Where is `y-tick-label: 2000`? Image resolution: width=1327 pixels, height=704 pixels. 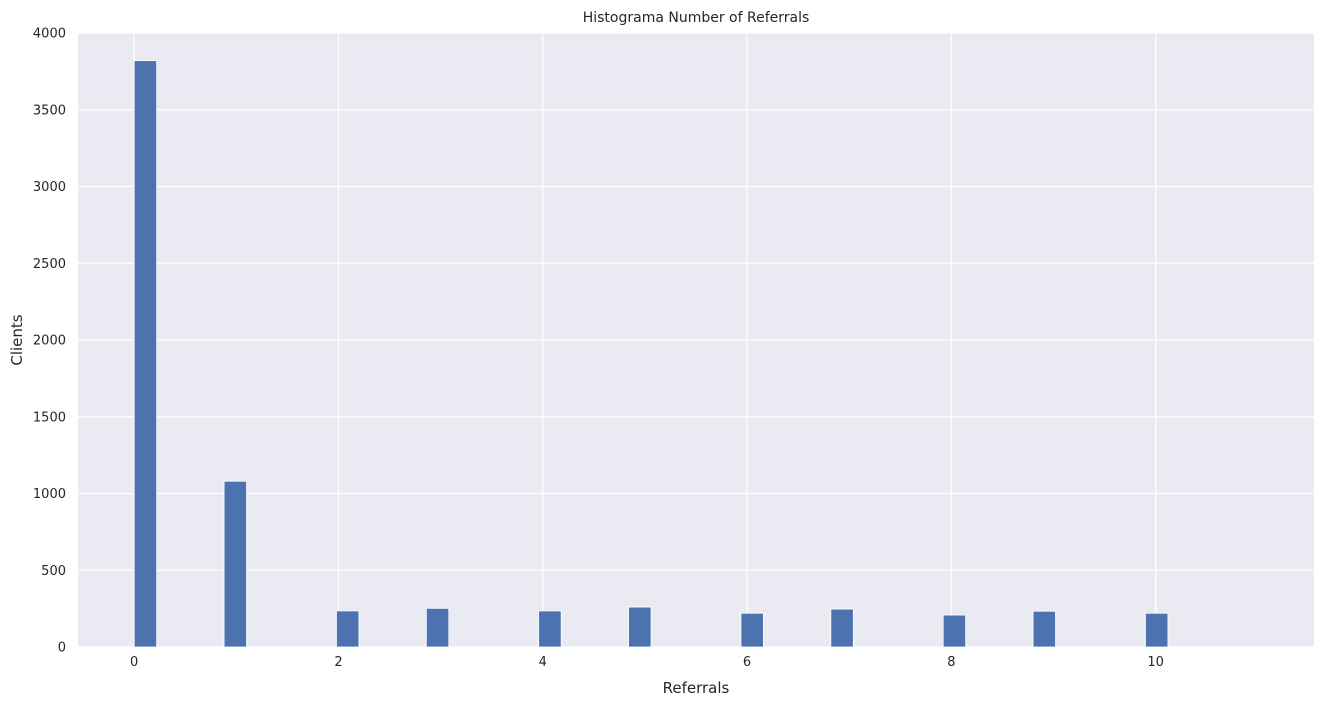
y-tick-label: 2000 is located at coordinates (49, 341).